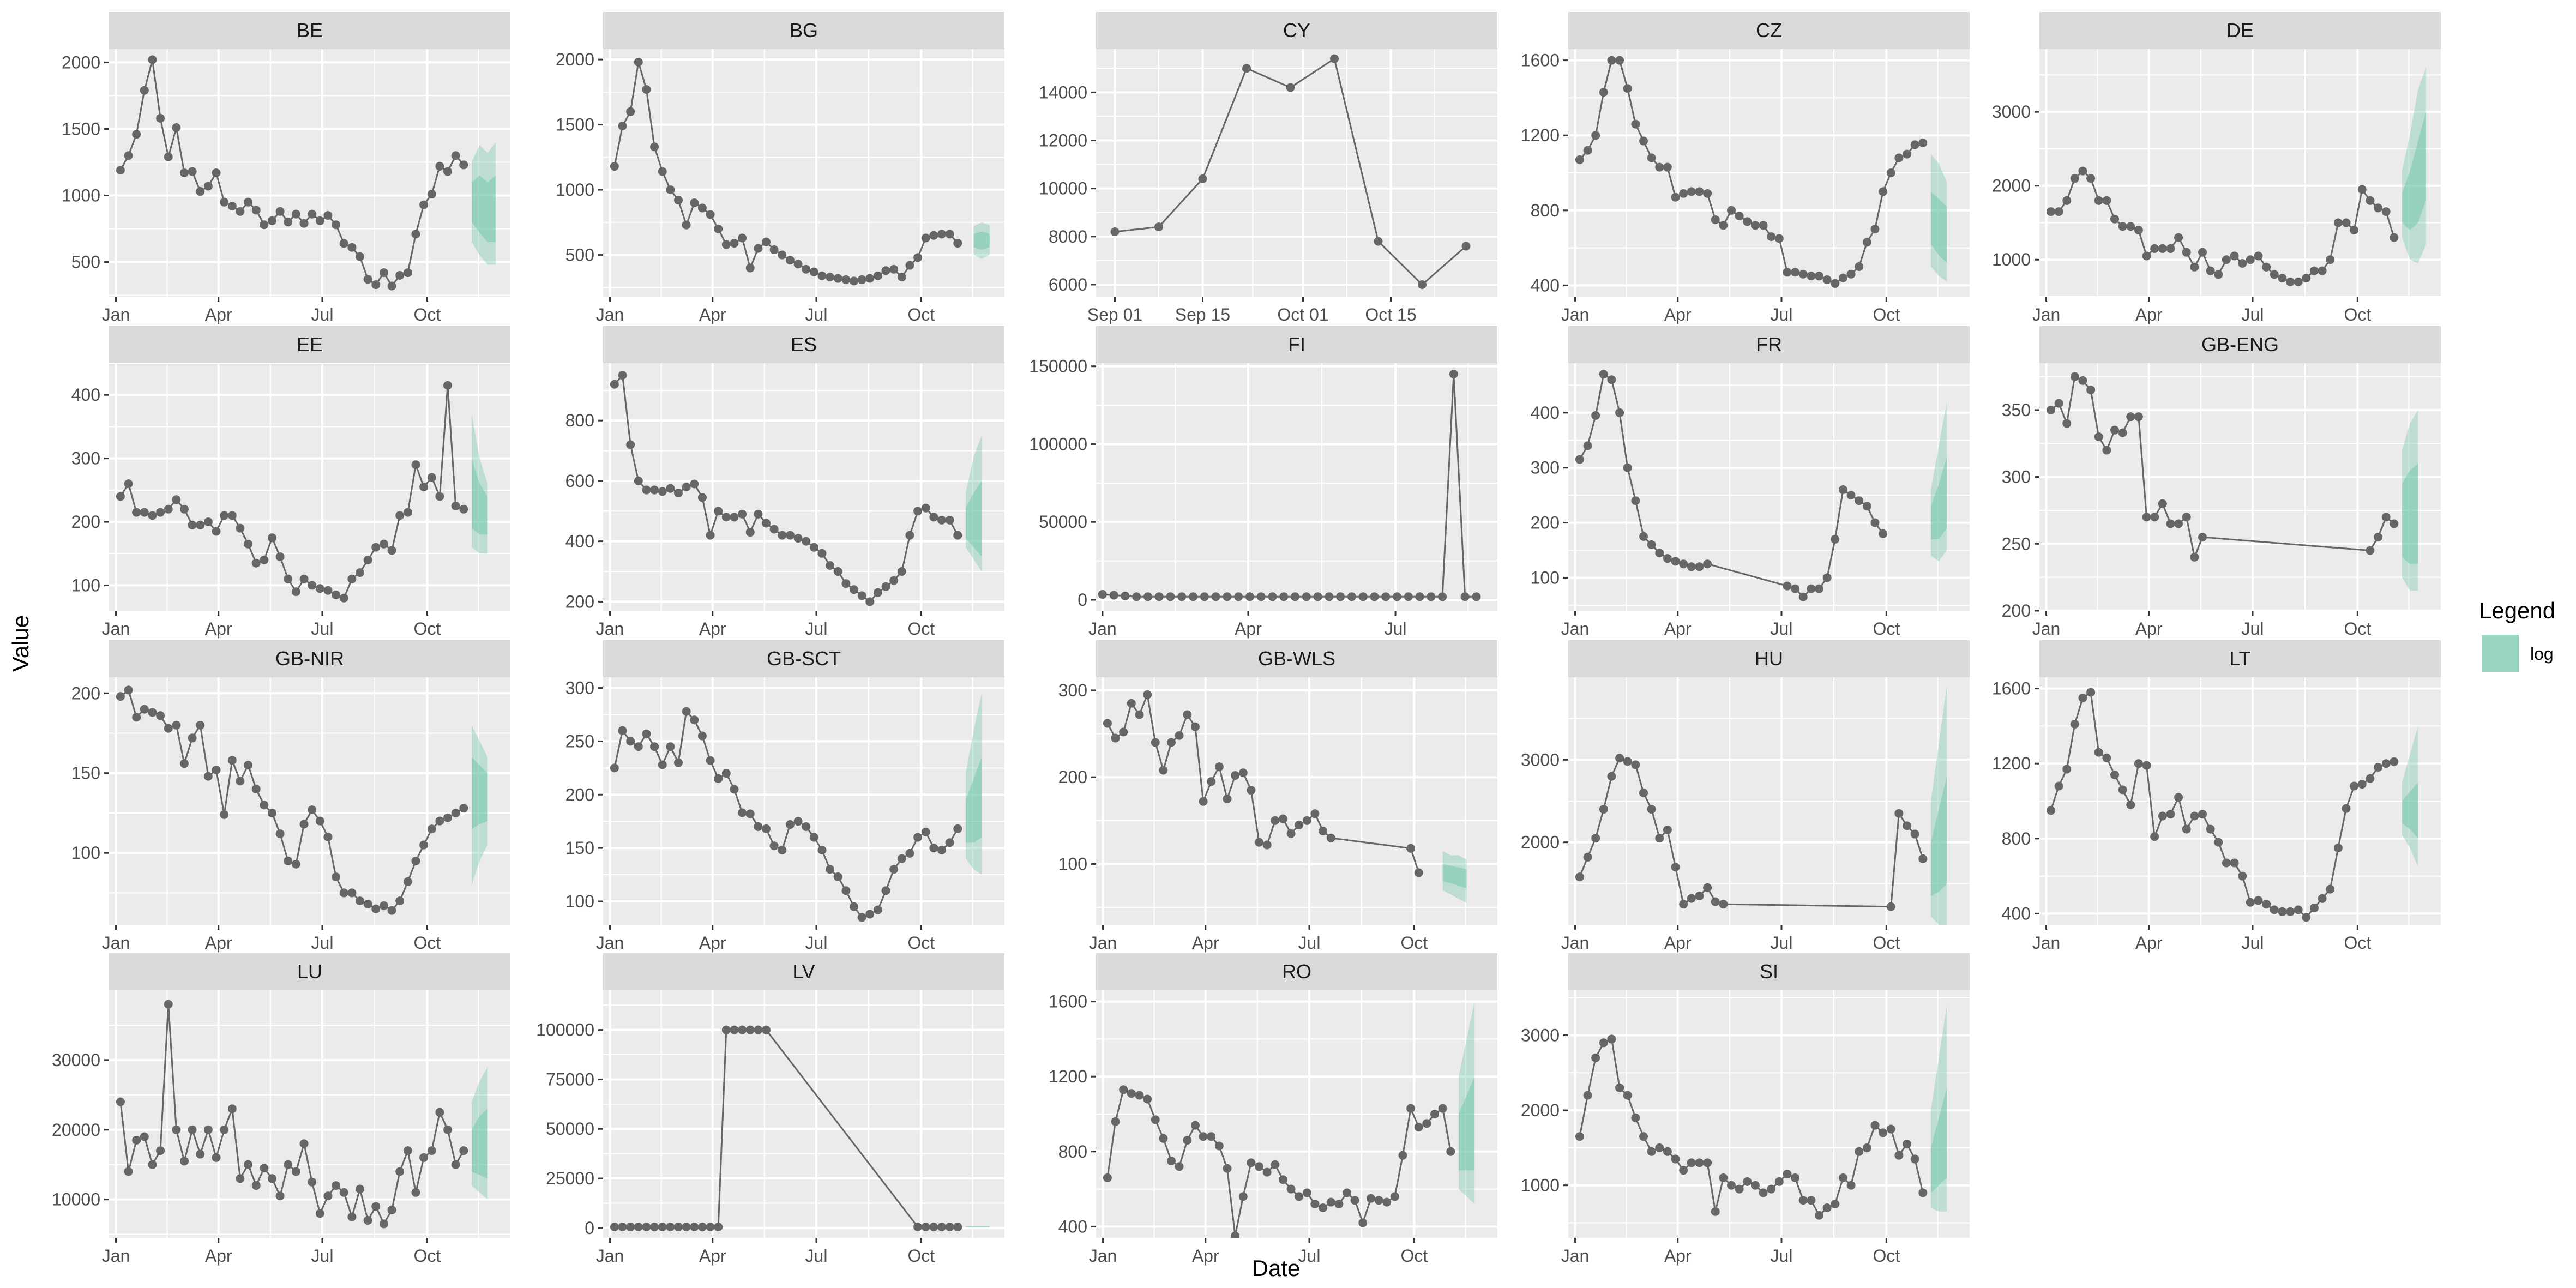  I want to click on x-tick-label: Oct 15, so click(1390, 314).